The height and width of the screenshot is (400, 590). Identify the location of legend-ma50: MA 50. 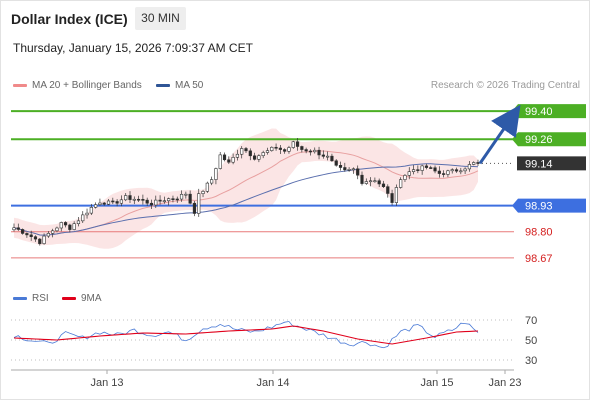
(179, 85).